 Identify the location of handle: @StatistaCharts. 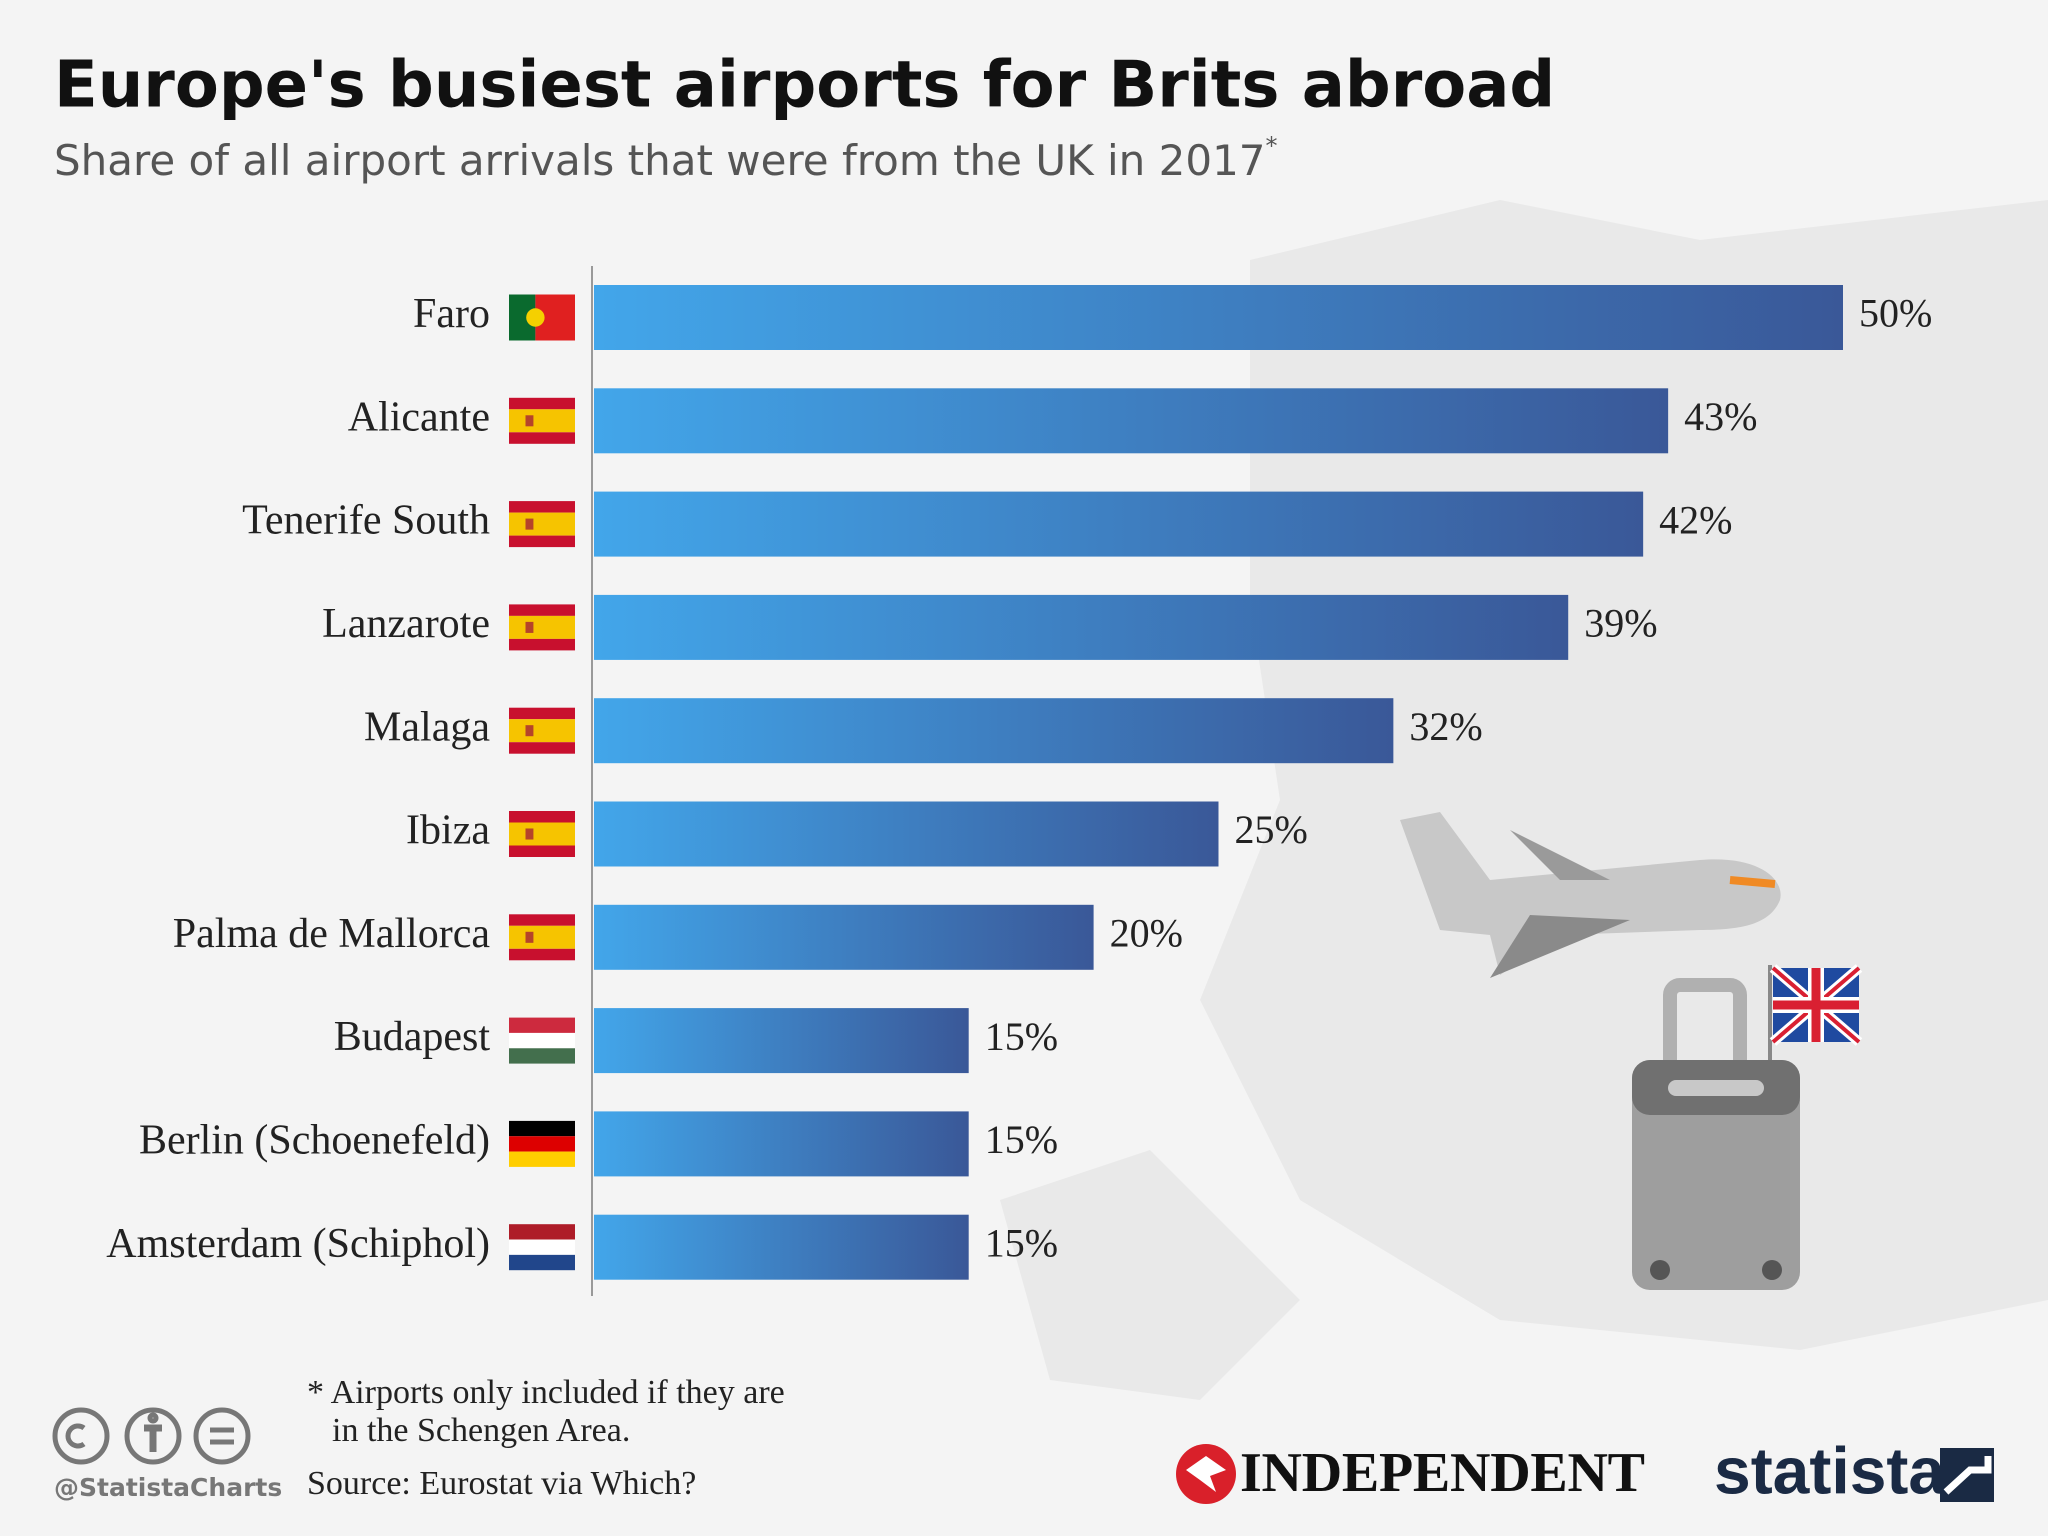
(168, 1487).